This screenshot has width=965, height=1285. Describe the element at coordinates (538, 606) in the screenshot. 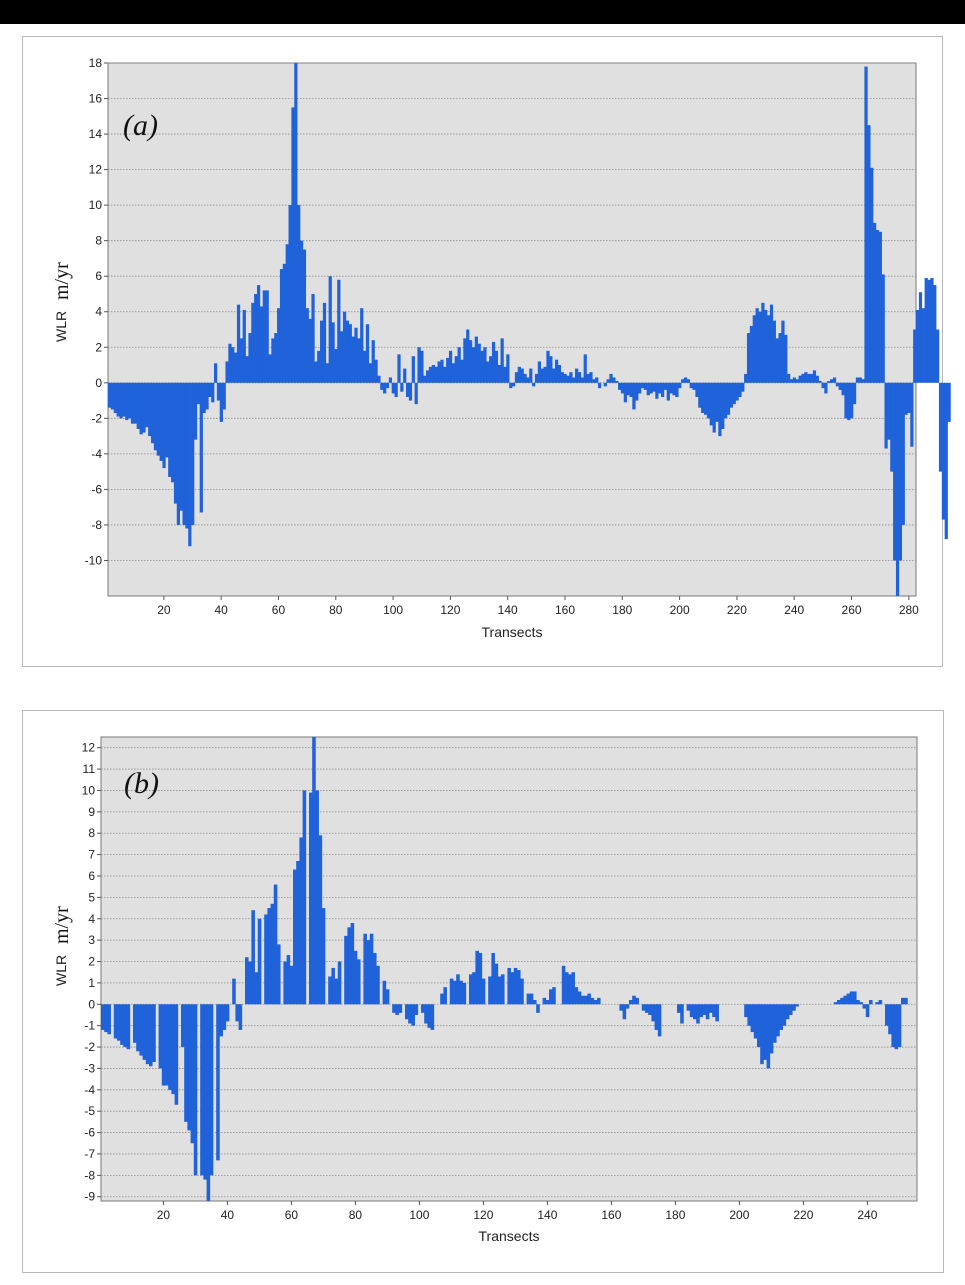

I see `x-ticks-a: 20 40 60 80 100 120 140 160 180 200 220 240 260 280` at that location.